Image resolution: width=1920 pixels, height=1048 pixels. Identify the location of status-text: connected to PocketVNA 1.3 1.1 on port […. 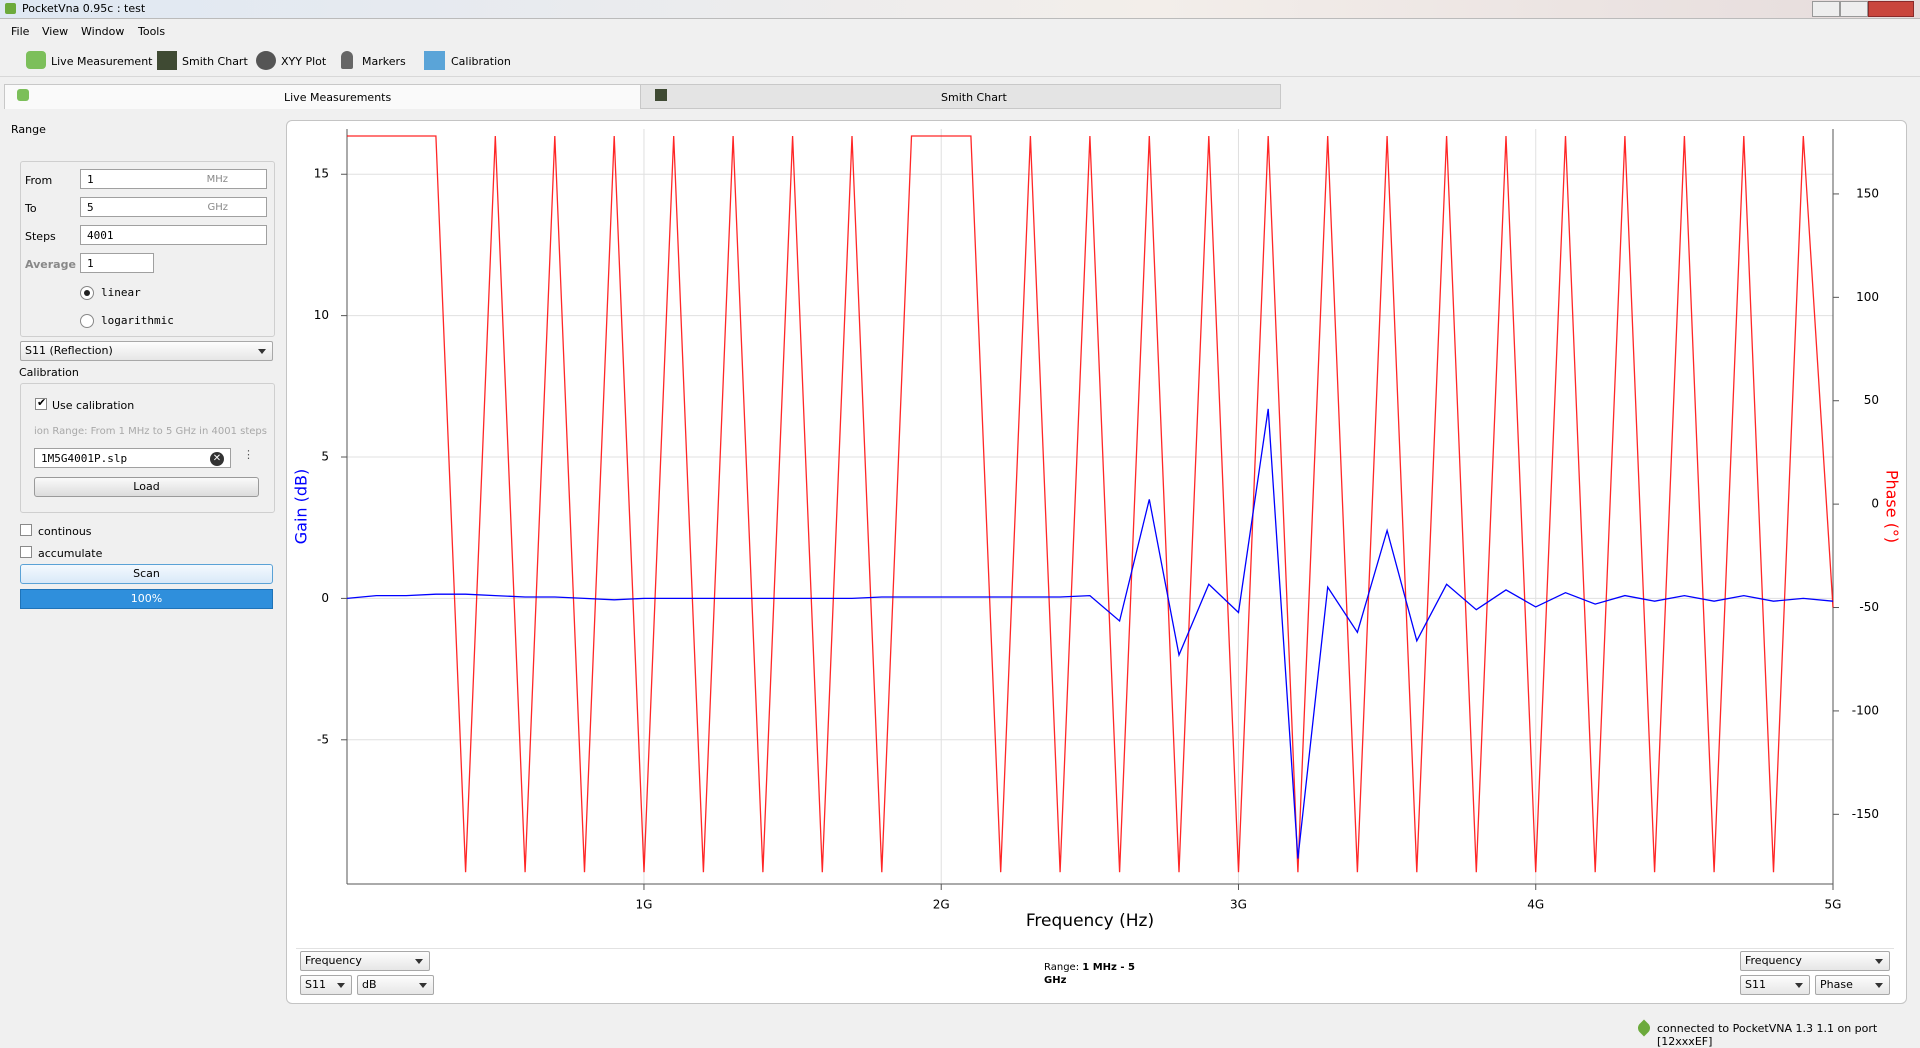
(1767, 1035).